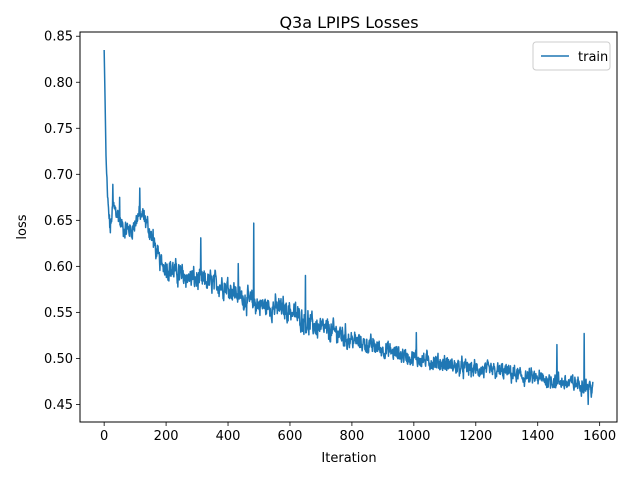  Describe the element at coordinates (599, 436) in the screenshot. I see `x-tick-label: 1600` at that location.